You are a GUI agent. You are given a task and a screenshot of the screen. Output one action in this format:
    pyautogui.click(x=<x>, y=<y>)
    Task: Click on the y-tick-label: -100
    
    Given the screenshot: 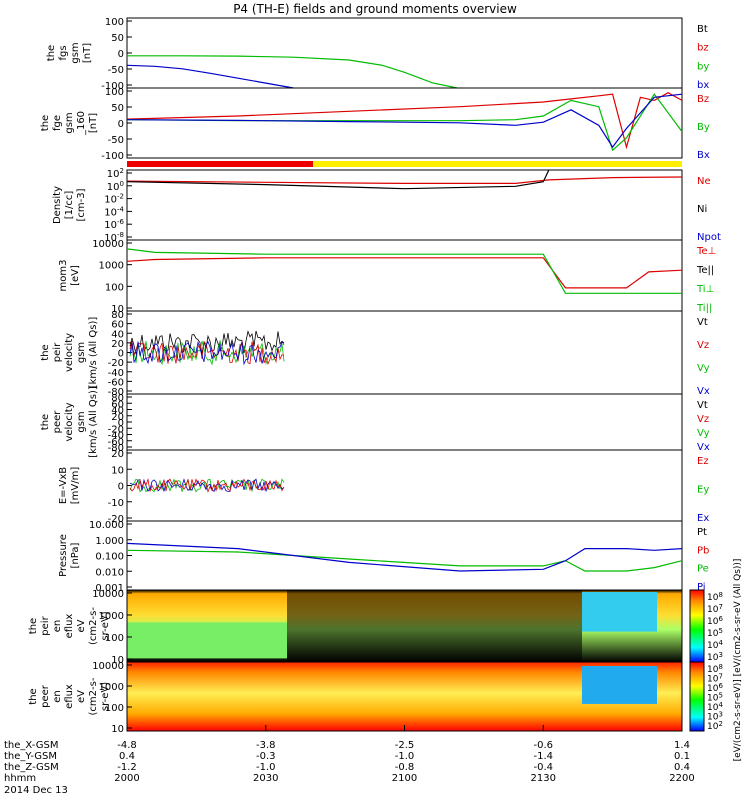 What is the action you would take?
    pyautogui.click(x=112, y=86)
    